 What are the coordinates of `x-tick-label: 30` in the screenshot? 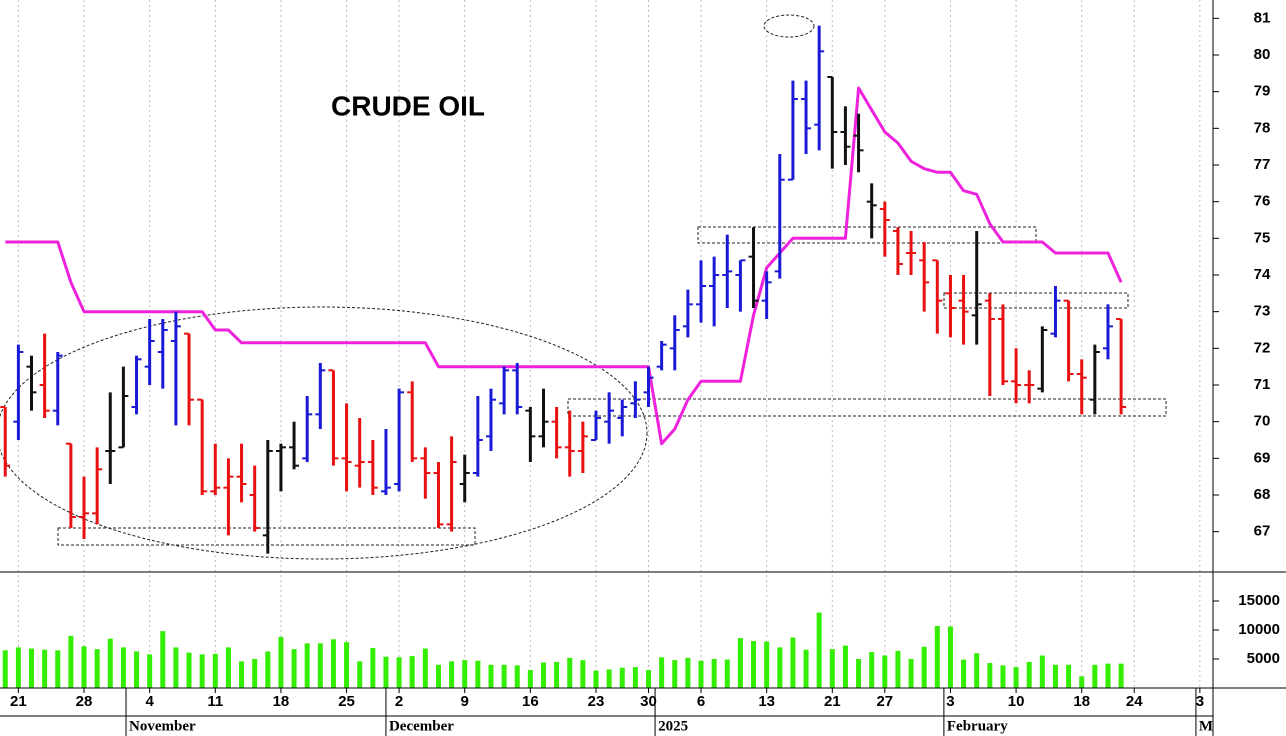 It's located at (648, 701).